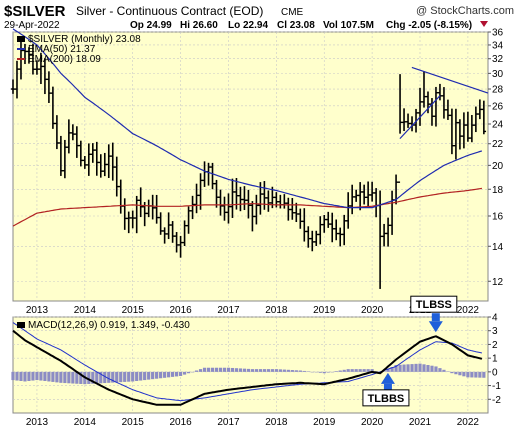 The image size is (520, 429). I want to click on price-ytick-label: 12, so click(498, 282).